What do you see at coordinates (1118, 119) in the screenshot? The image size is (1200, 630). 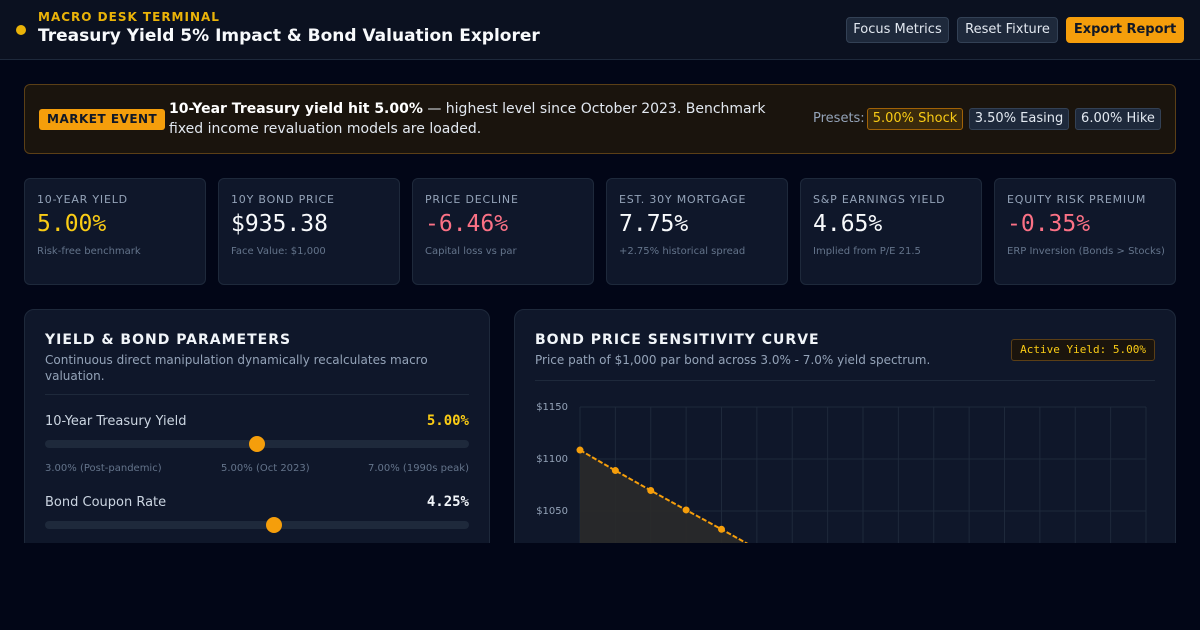 I see `preset-hike-button: 6.00% Hike` at bounding box center [1118, 119].